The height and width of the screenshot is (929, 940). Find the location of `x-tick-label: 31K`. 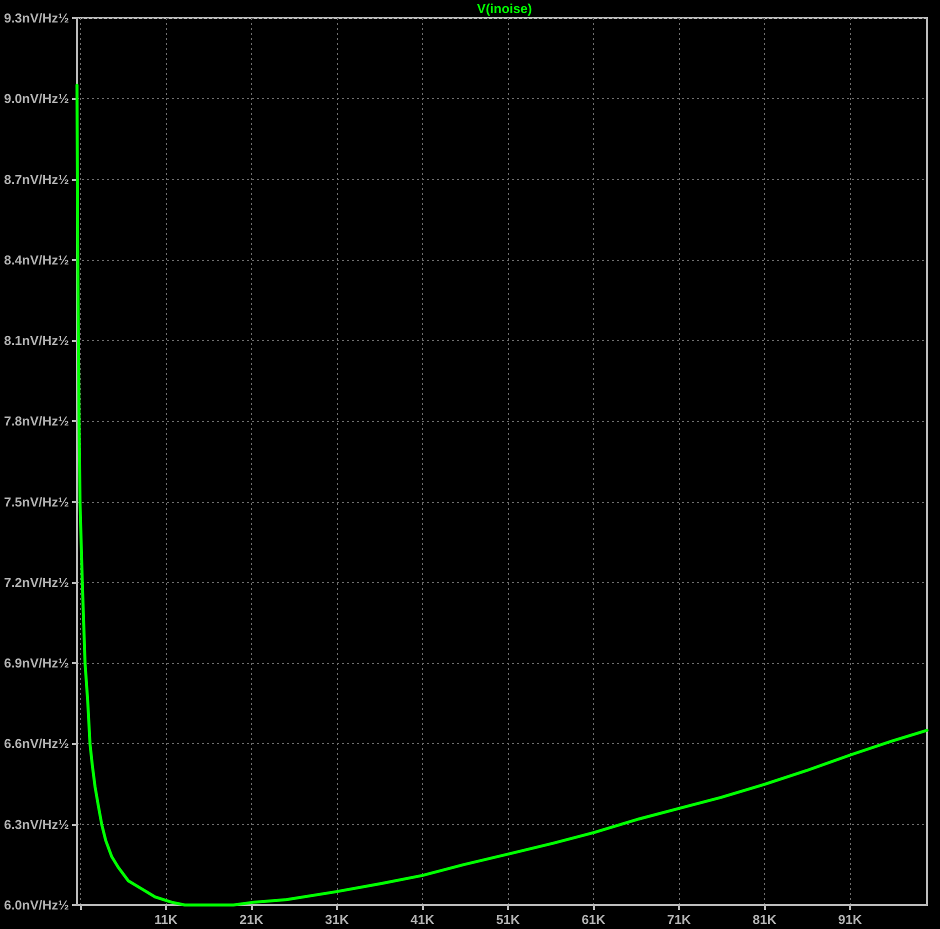

x-tick-label: 31K is located at coordinates (337, 919).